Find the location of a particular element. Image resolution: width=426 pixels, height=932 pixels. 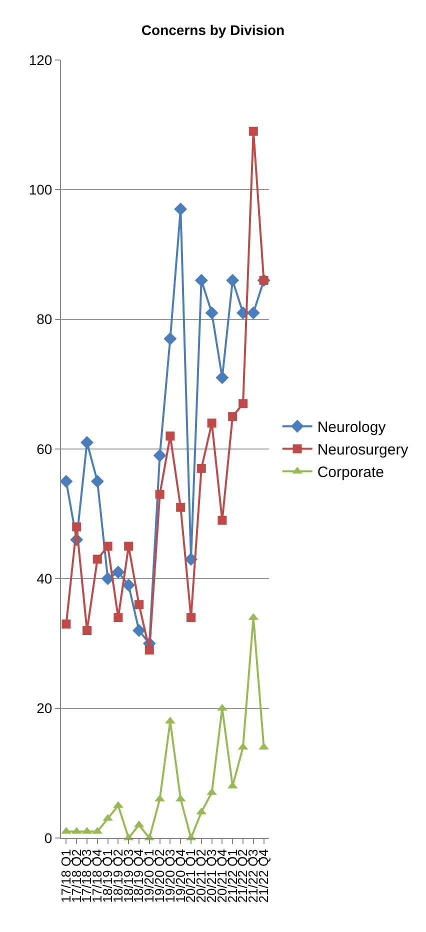

legend-label: Corporate is located at coordinates (350, 473).